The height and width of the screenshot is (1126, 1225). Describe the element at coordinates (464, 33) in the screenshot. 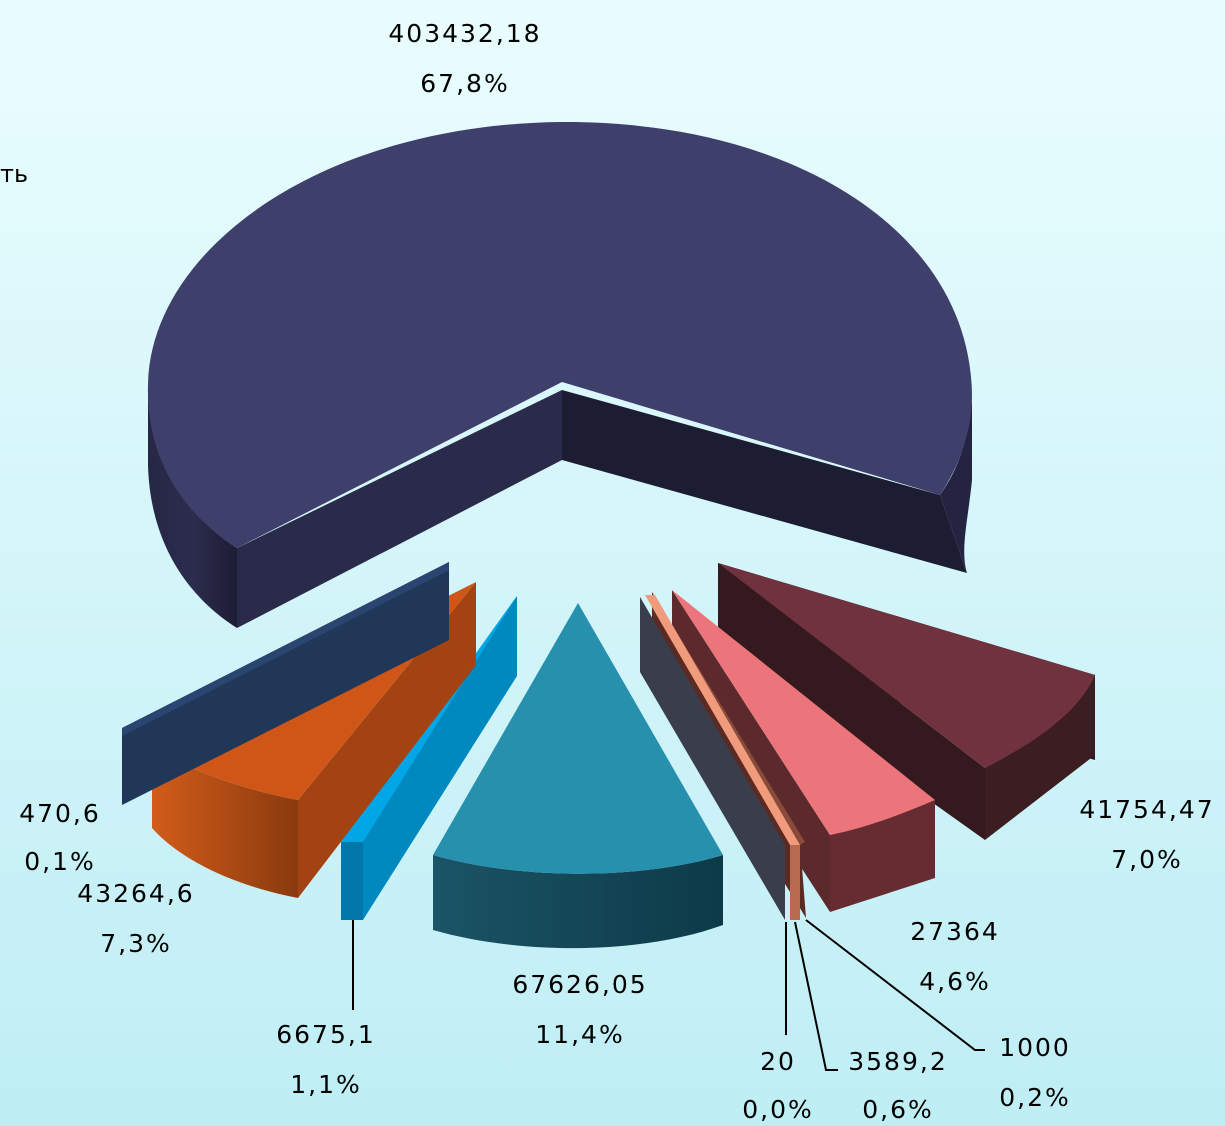

I see `label-value-403432: 403432,18` at that location.